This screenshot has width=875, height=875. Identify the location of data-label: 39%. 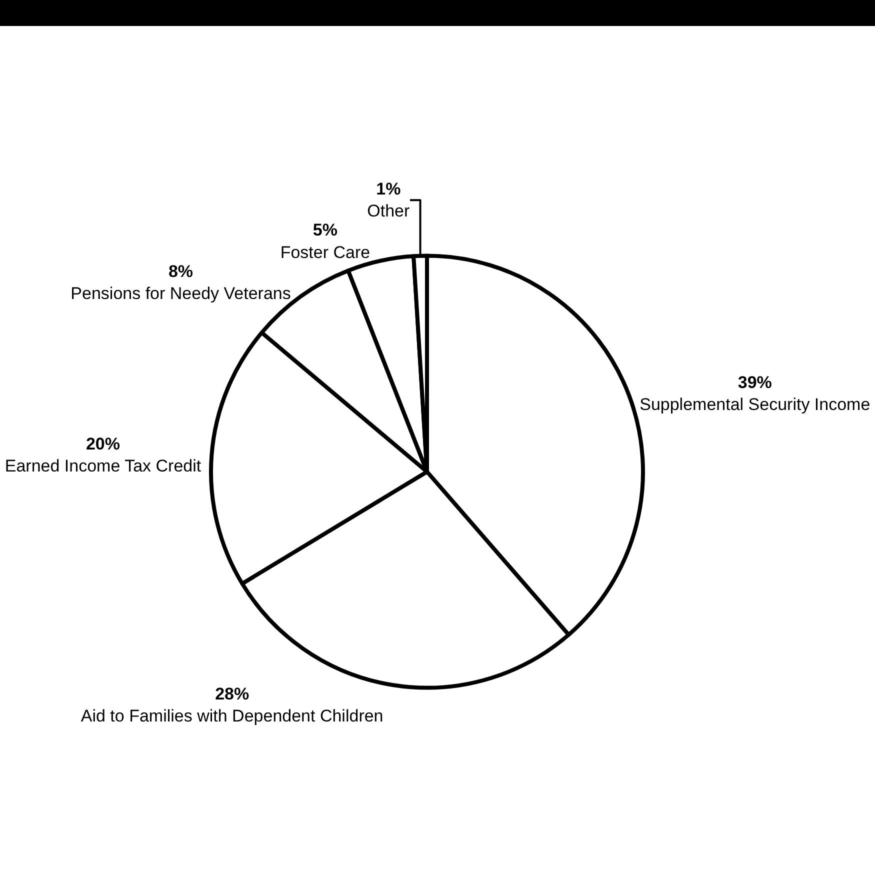
(755, 382).